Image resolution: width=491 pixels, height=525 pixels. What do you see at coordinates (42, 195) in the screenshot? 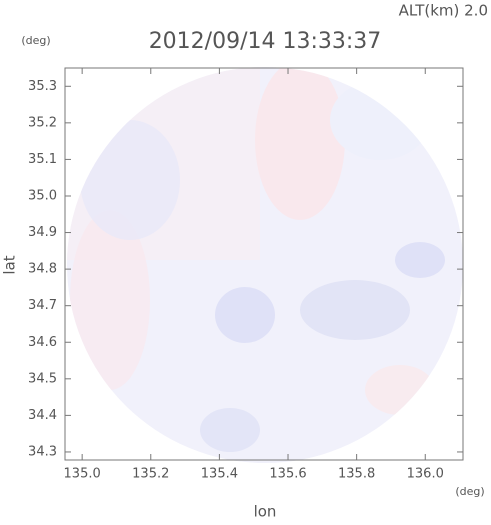
I see `y-tick-label: 35.0` at bounding box center [42, 195].